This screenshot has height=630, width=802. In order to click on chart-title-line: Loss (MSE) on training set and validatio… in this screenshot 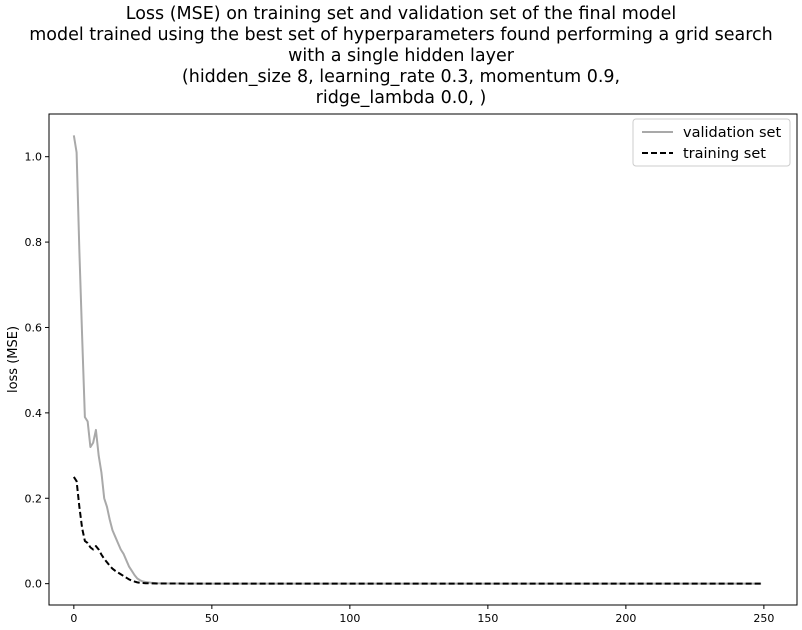, I will do `click(401, 14)`.